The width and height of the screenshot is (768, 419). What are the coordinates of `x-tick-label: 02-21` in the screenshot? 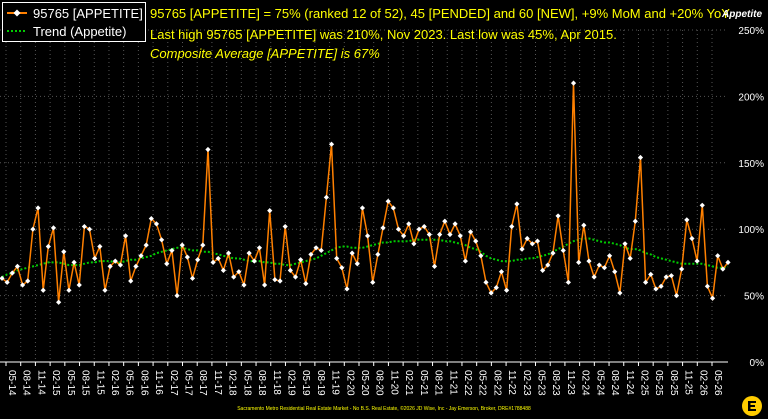 It's located at (408, 383).